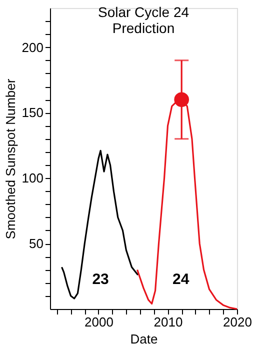 This screenshot has width=266, height=350. What do you see at coordinates (99, 225) in the screenshot?
I see `line-series` at bounding box center [99, 225].